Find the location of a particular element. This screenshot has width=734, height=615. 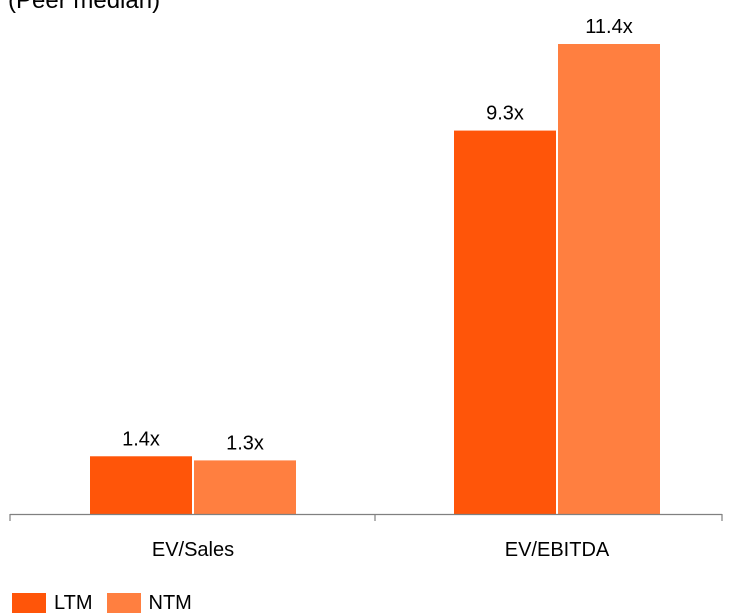

legend-swatch-ntm is located at coordinates (123, 603).